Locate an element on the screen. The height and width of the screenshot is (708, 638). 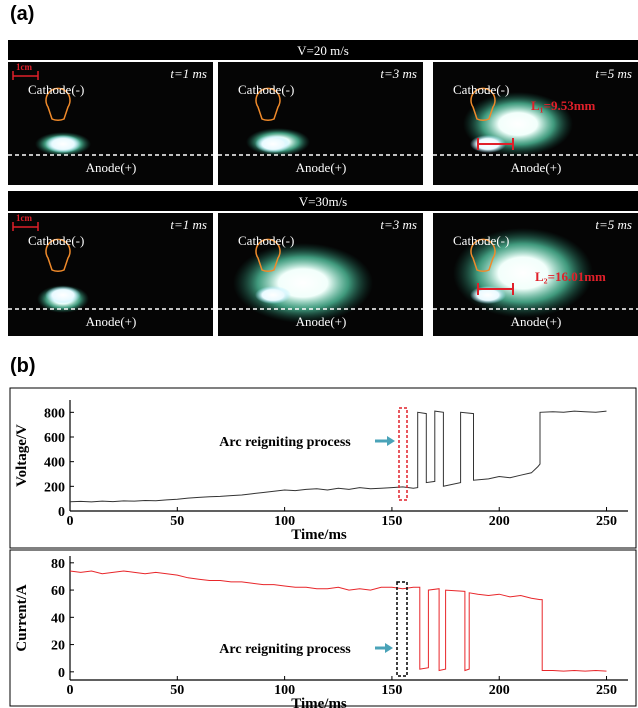
y-tick-label: 800 is located at coordinates (54, 413).